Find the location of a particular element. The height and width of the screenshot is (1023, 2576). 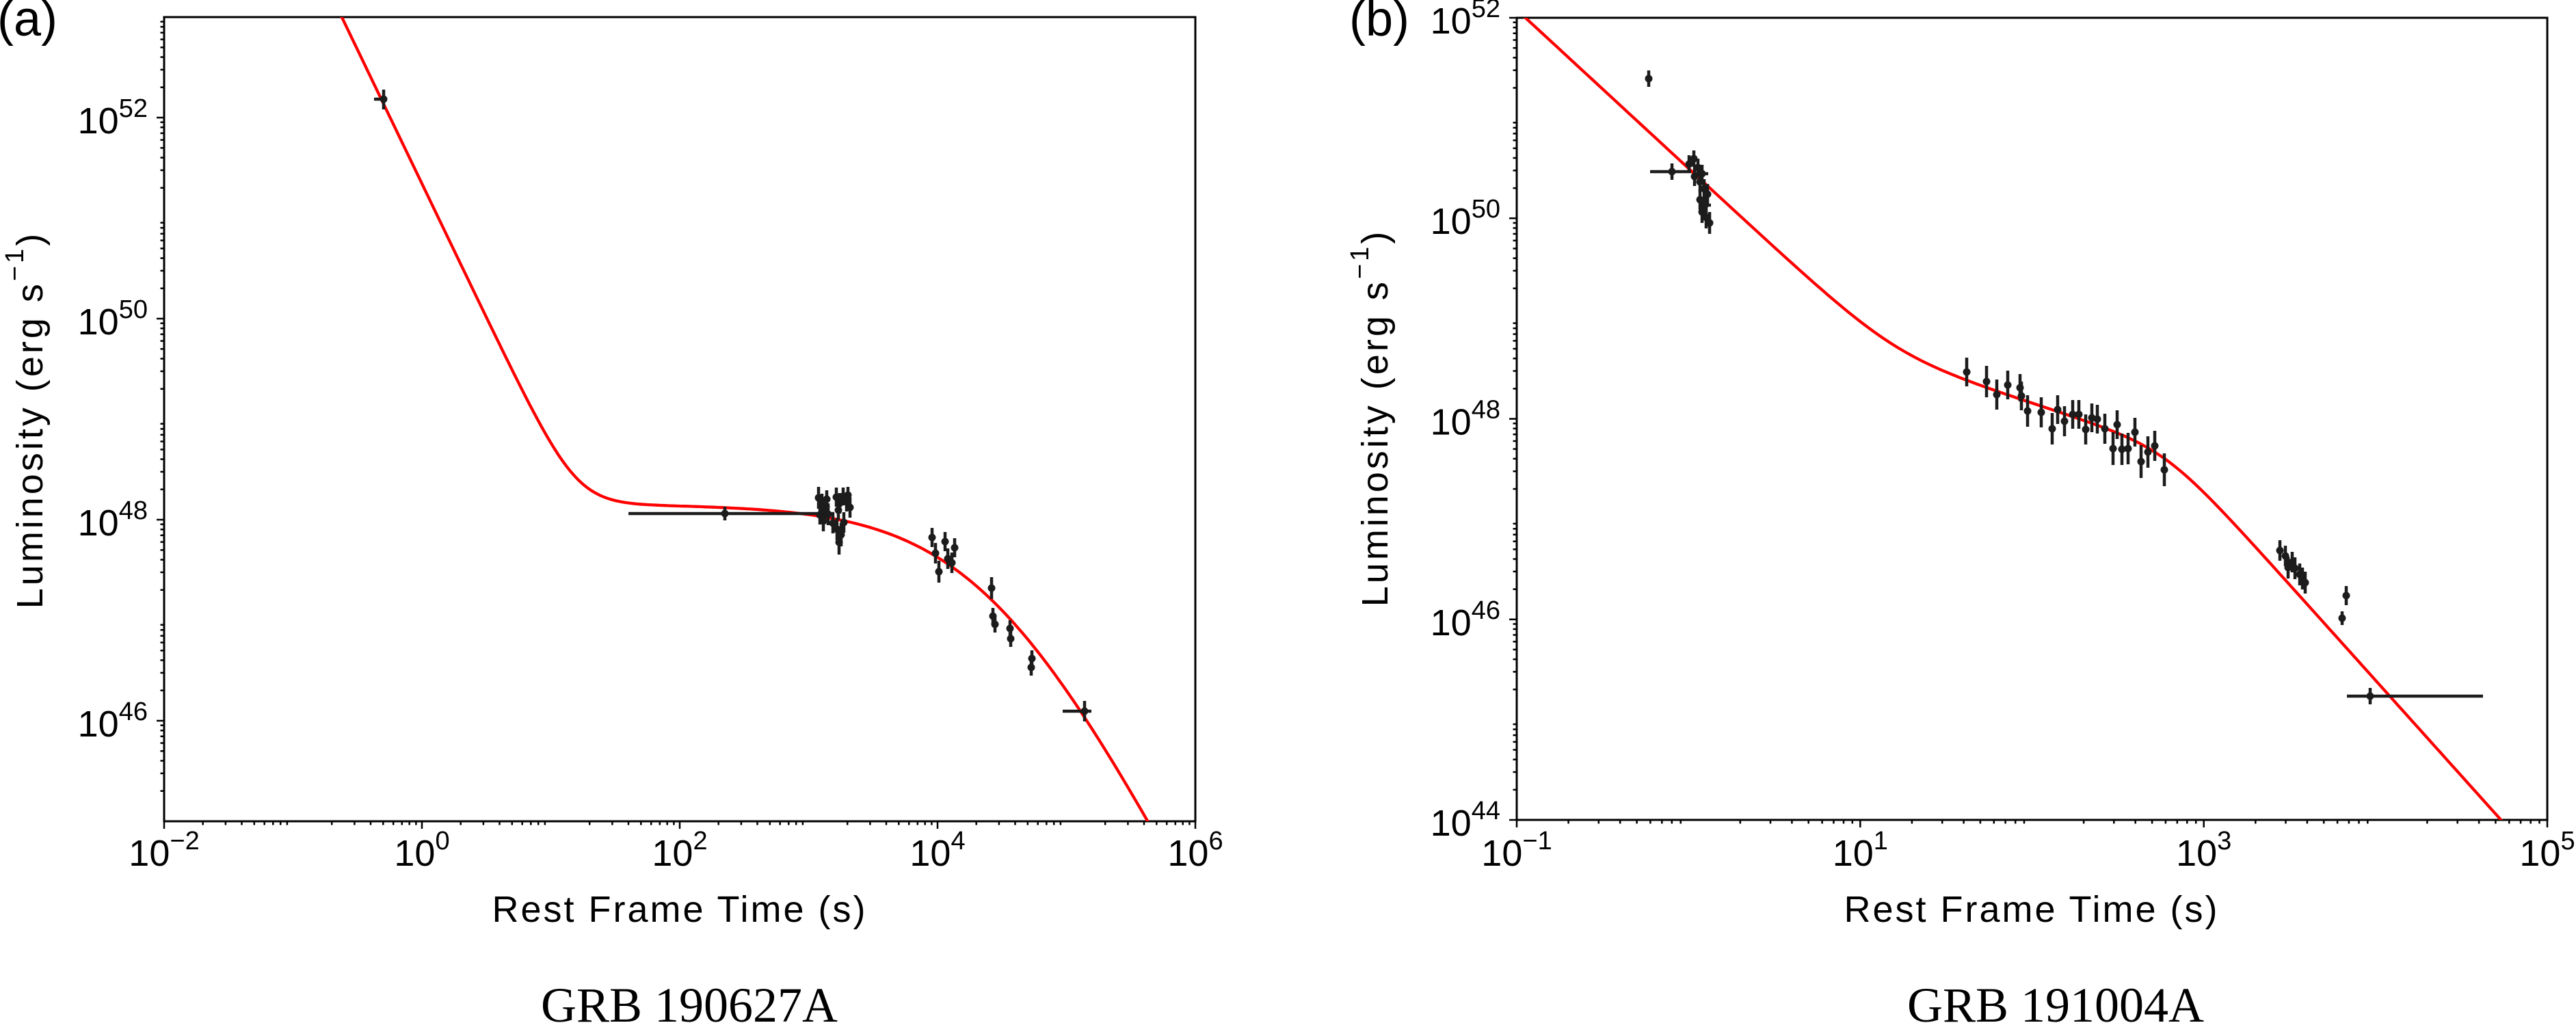

svg-text: GRB 190627A is located at coordinates (689, 1001).